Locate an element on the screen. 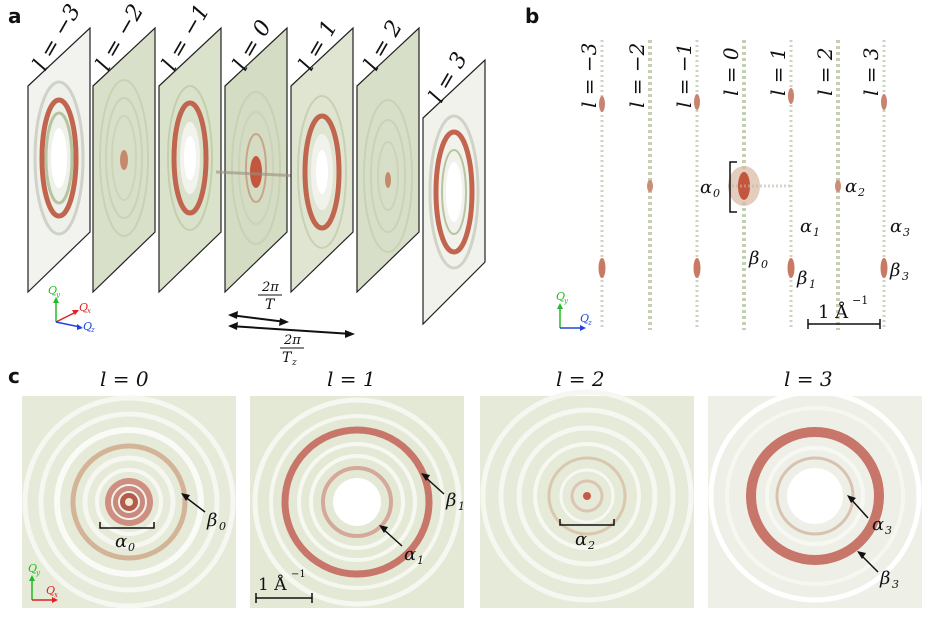  c-image-l2 is located at coordinates (587, 498).